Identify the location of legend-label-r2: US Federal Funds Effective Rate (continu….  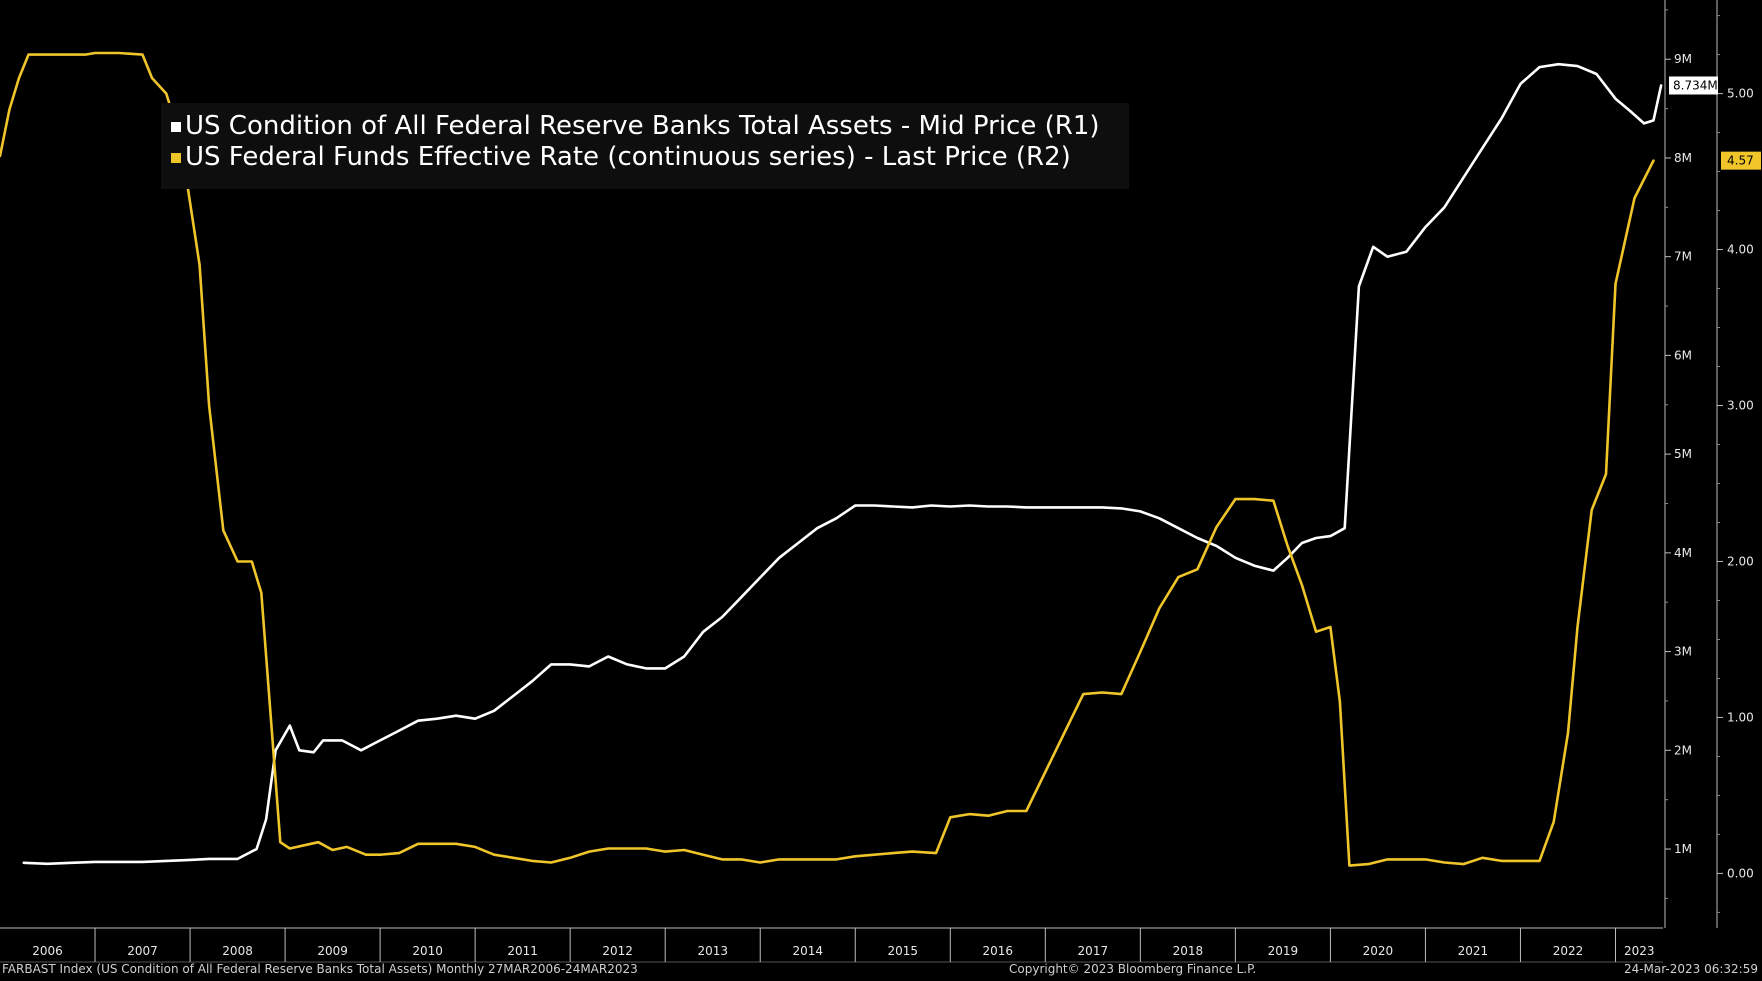
(628, 157).